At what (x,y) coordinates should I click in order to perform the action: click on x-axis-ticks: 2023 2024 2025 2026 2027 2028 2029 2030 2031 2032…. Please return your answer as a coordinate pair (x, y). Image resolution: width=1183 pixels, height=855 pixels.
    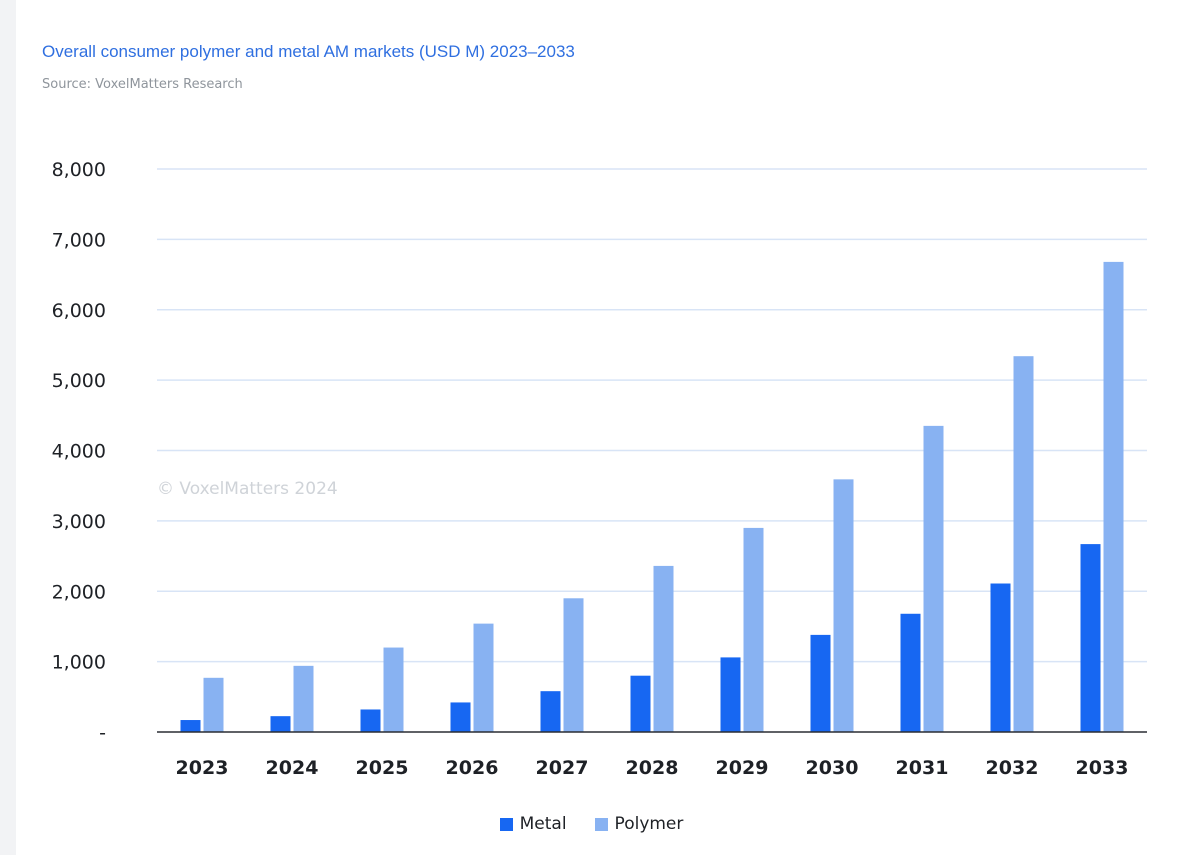
    Looking at the image, I should click on (652, 768).